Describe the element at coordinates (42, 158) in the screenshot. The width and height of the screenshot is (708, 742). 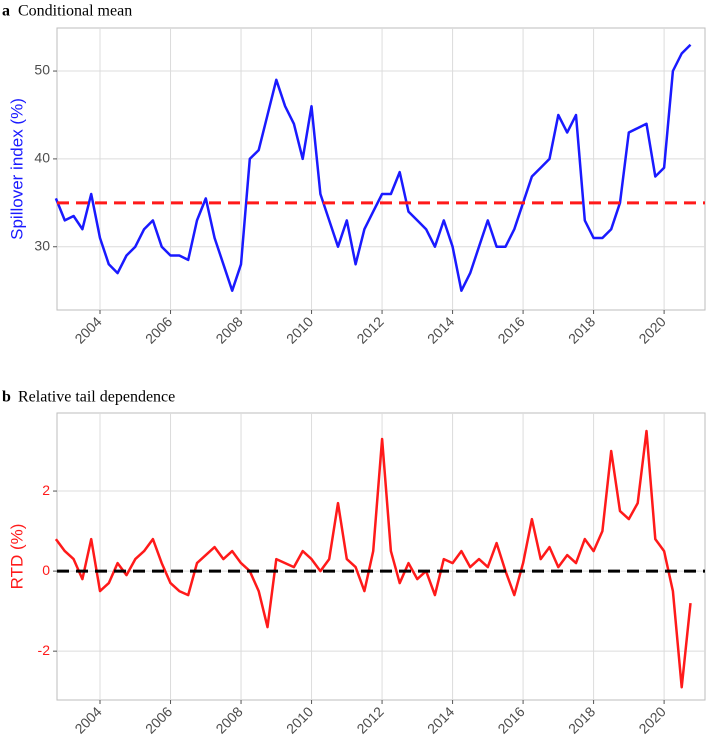
I see `y-tick-label: 40` at that location.